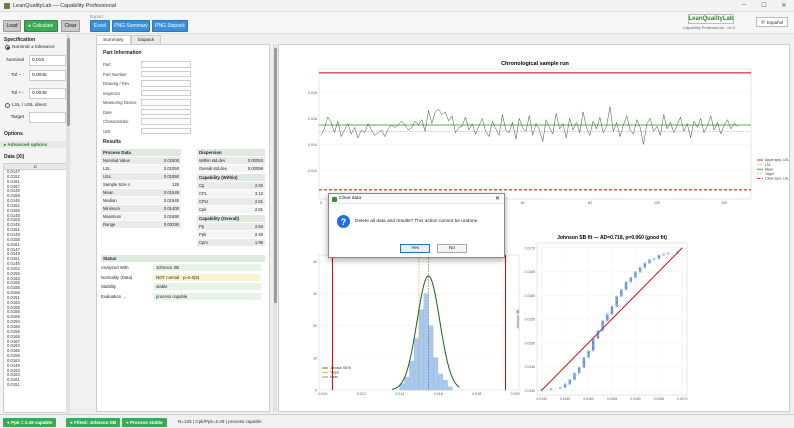 The width and height of the screenshot is (794, 428). Describe the element at coordinates (170, 26) in the screenshot. I see `png-sixpack-button: PNG Sixpack` at that location.